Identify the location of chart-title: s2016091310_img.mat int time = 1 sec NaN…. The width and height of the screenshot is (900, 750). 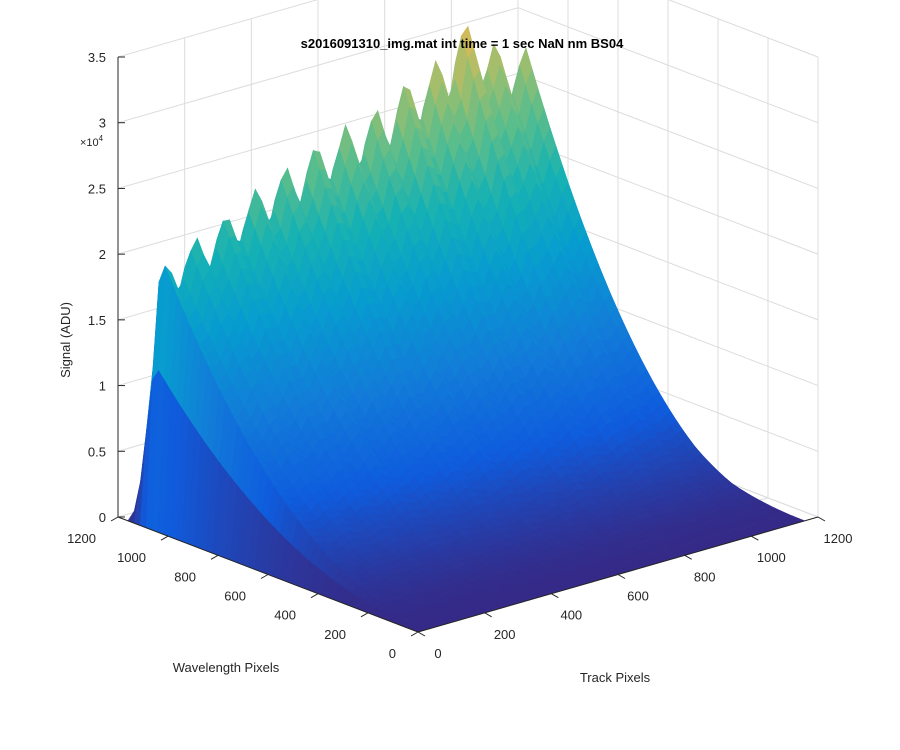
(462, 43).